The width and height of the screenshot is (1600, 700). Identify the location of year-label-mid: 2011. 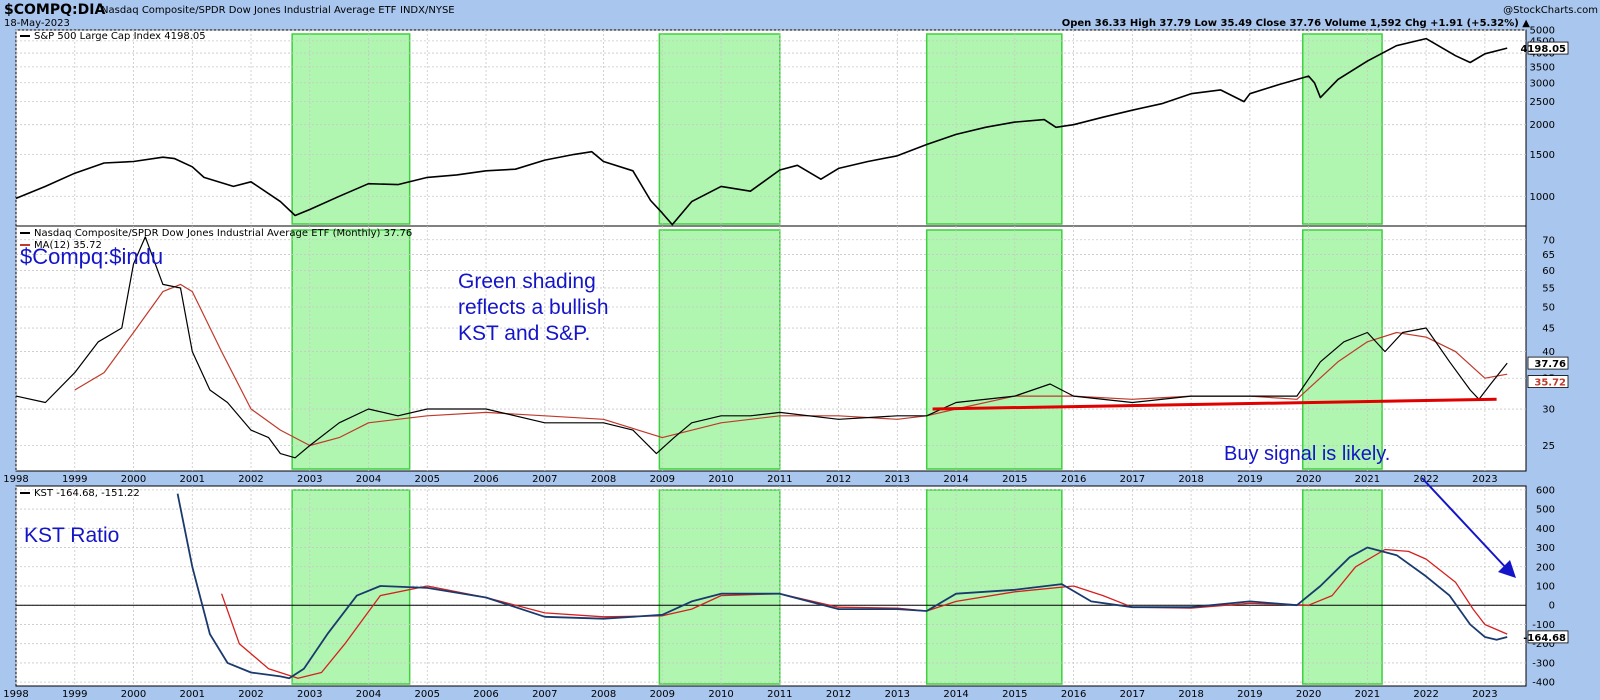
(779, 479).